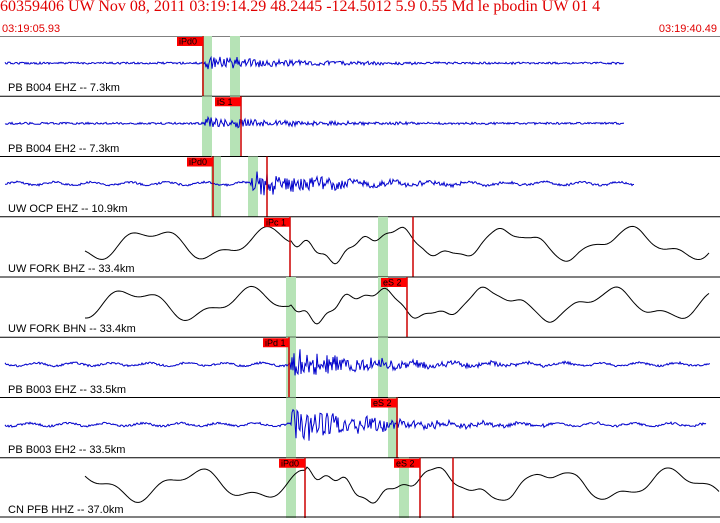 This screenshot has width=720, height=523. What do you see at coordinates (66, 510) in the screenshot?
I see `channel-label: CN PFB HHZ -- 37.0km` at bounding box center [66, 510].